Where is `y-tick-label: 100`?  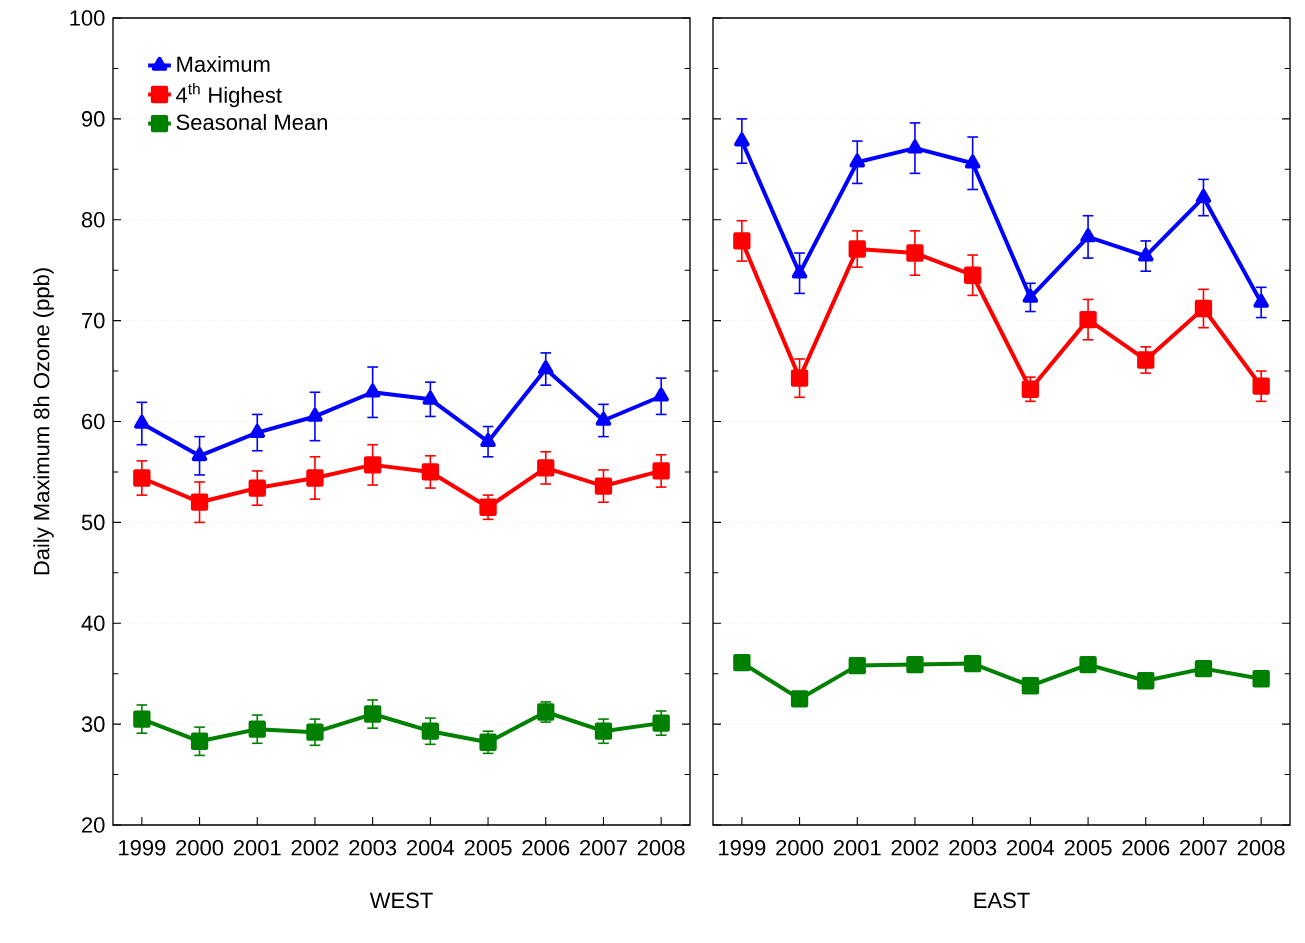
y-tick-label: 100 is located at coordinates (87, 18).